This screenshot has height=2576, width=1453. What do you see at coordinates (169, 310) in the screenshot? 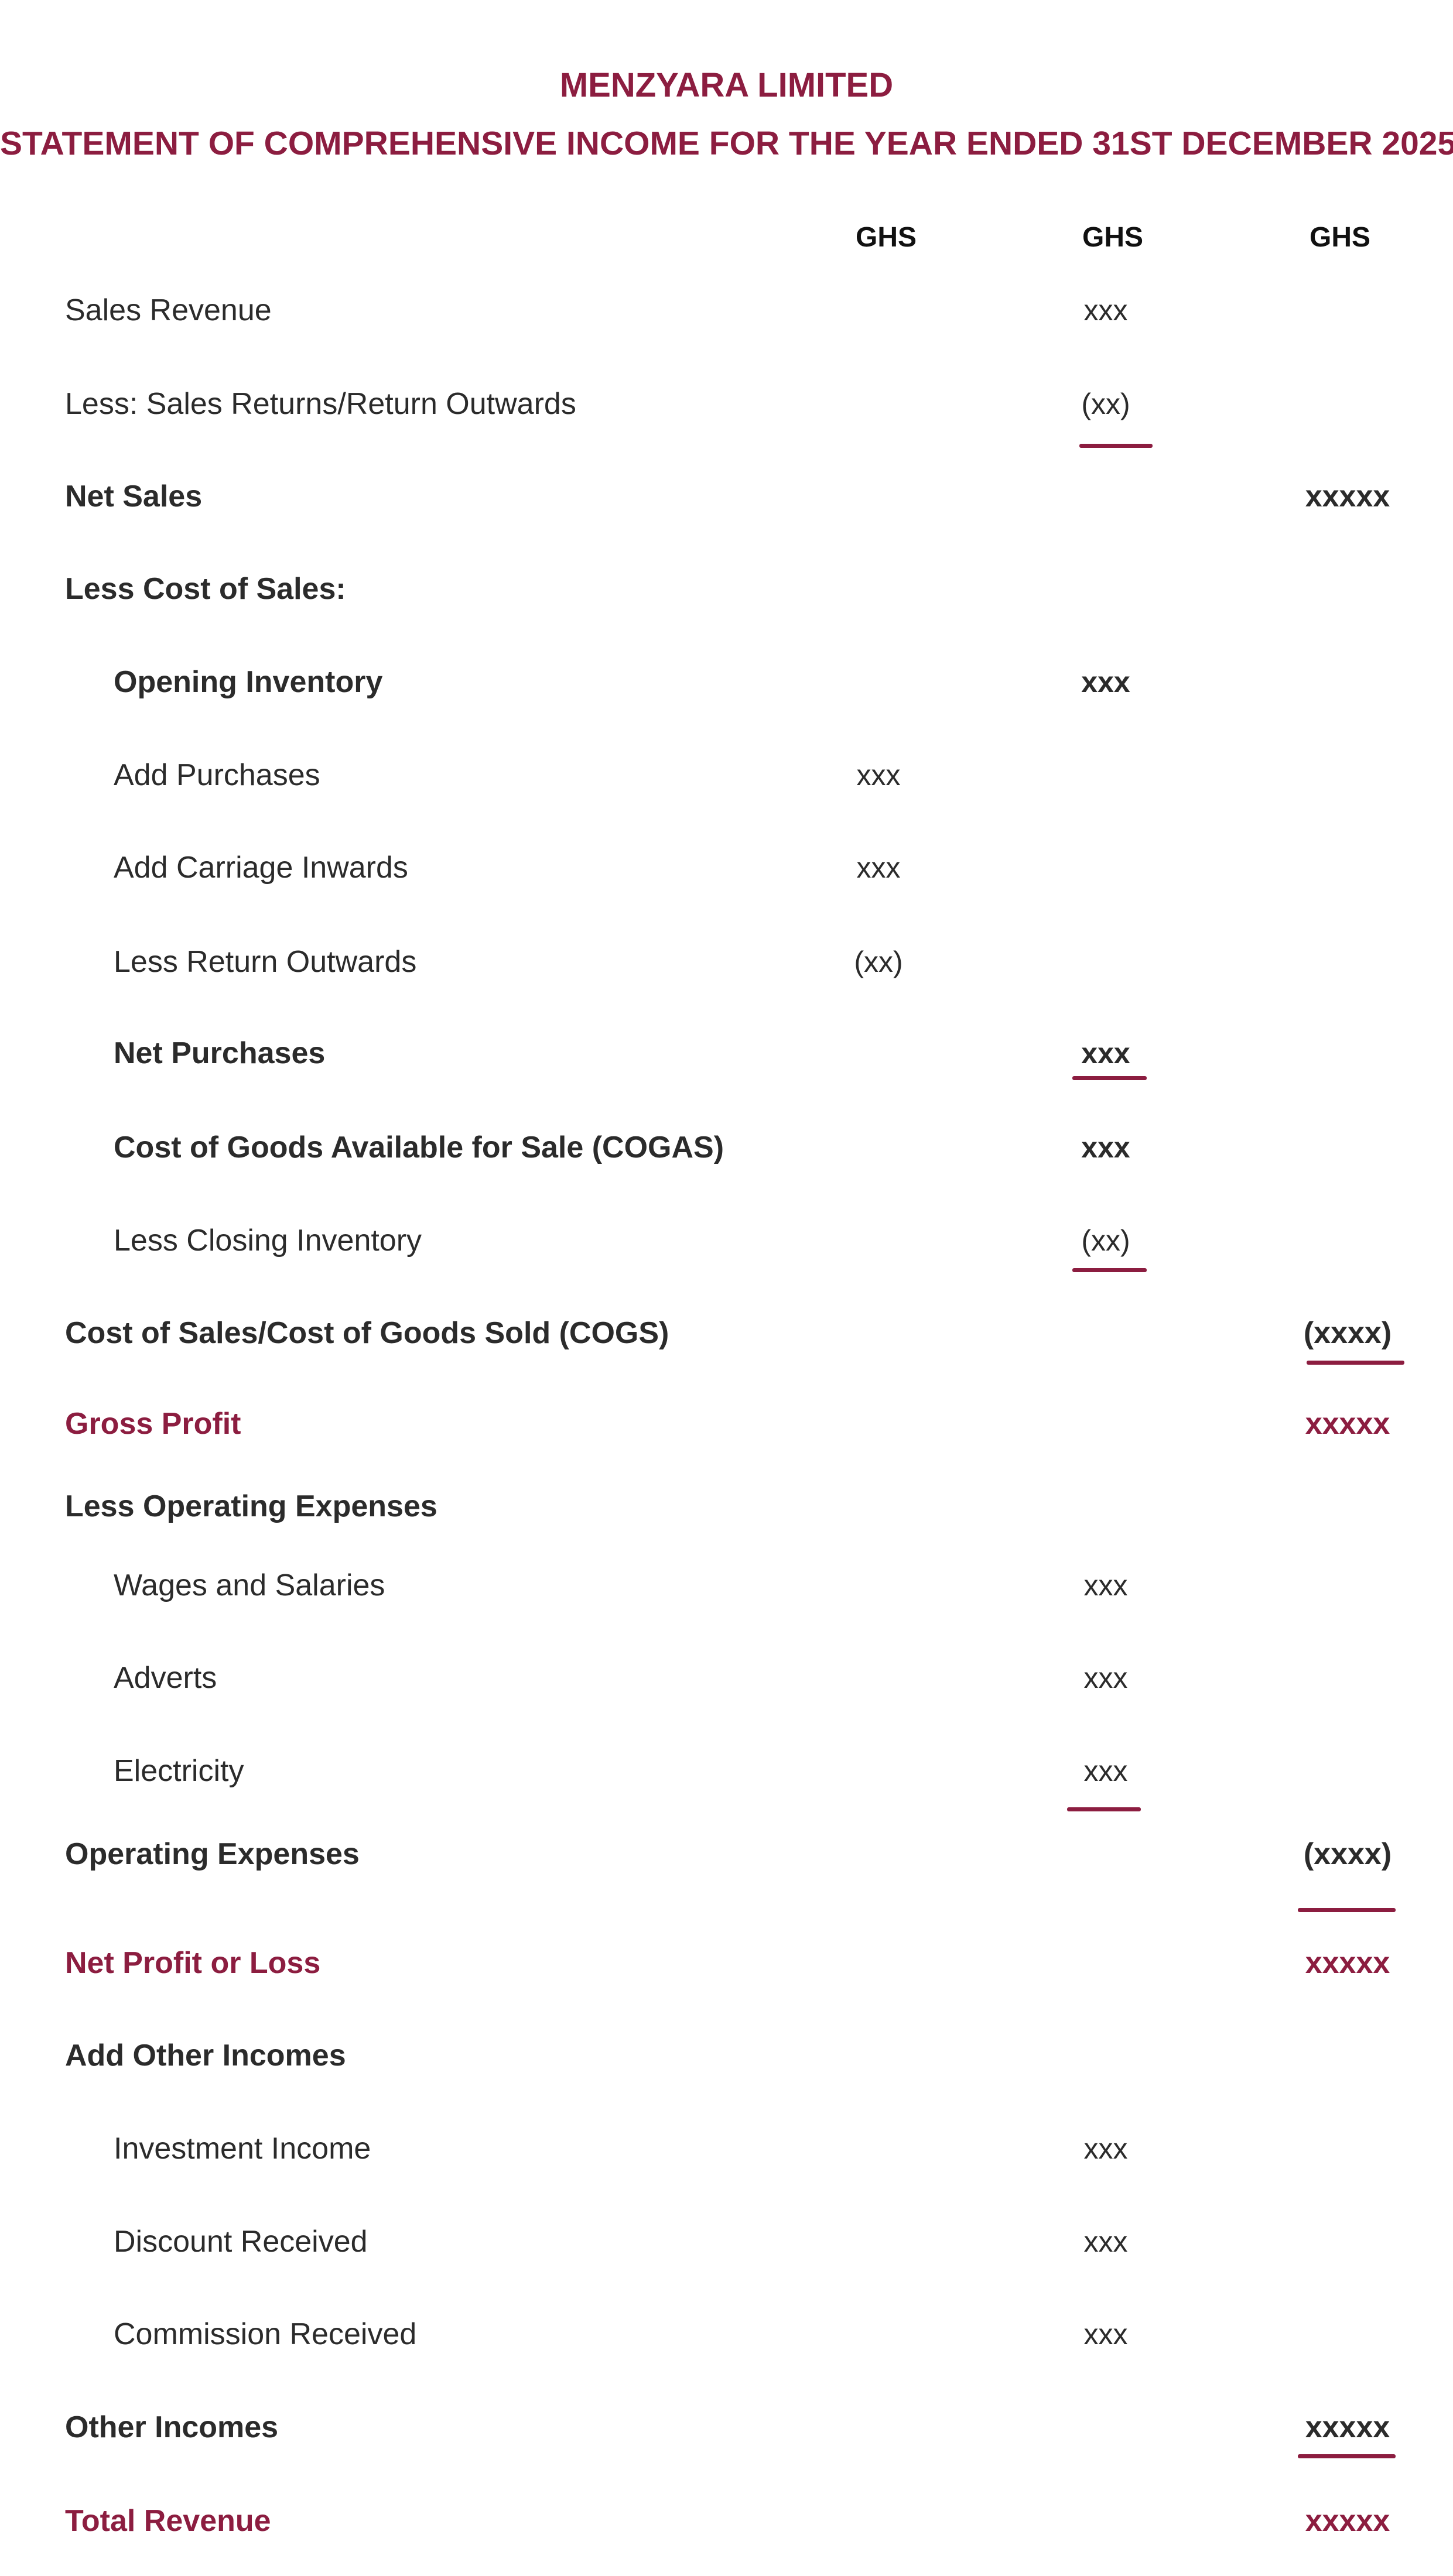
I see `row-label-sales-revenue: Sales Revenue` at bounding box center [169, 310].